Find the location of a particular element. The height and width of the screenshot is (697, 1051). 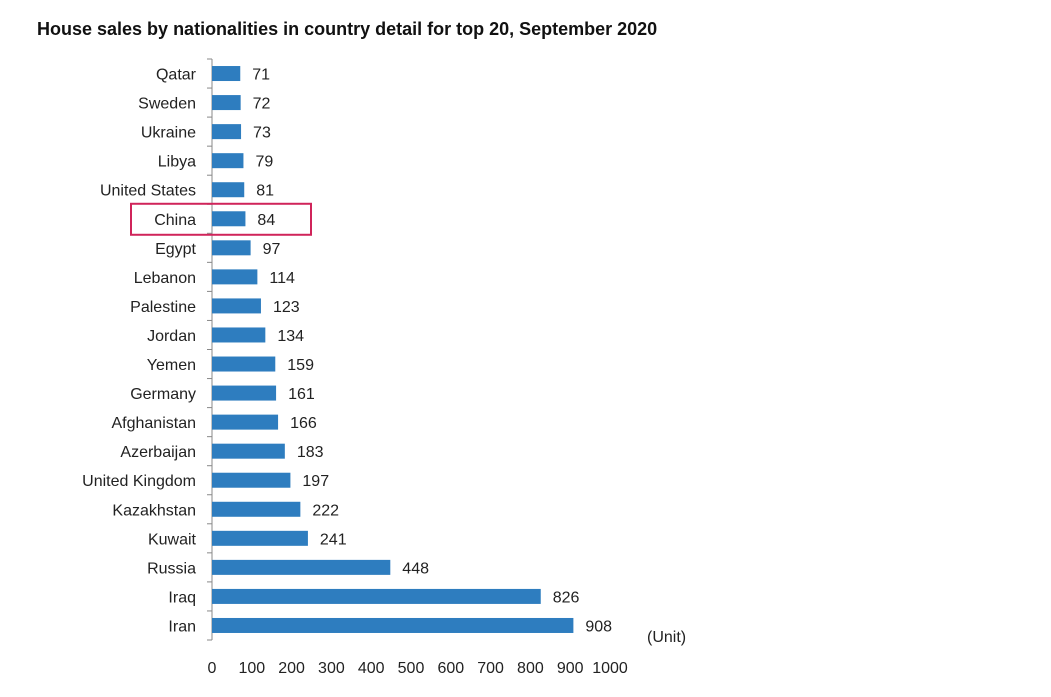

x-tick-label: 900 is located at coordinates (570, 668).